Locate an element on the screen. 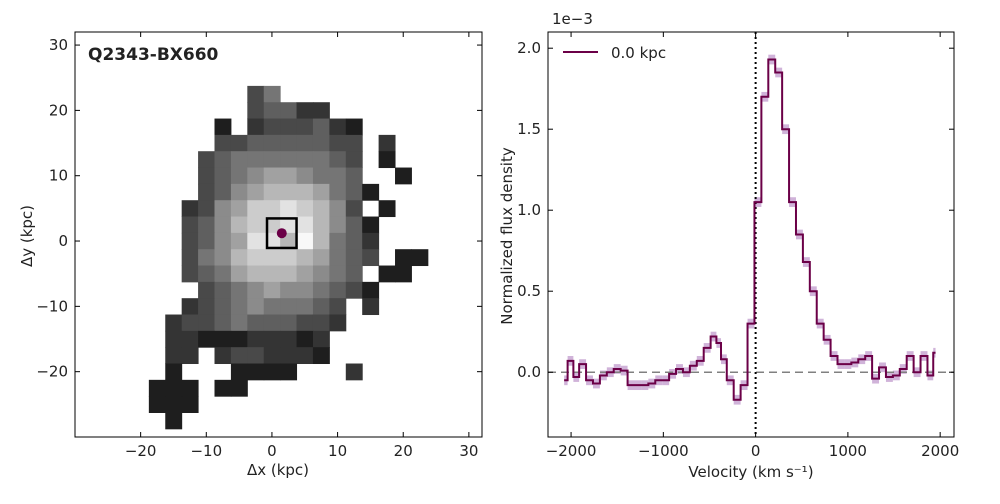 Image resolution: width=1000 pixels, height=504 pixels. y-tick-label: 0.5 is located at coordinates (529, 291).